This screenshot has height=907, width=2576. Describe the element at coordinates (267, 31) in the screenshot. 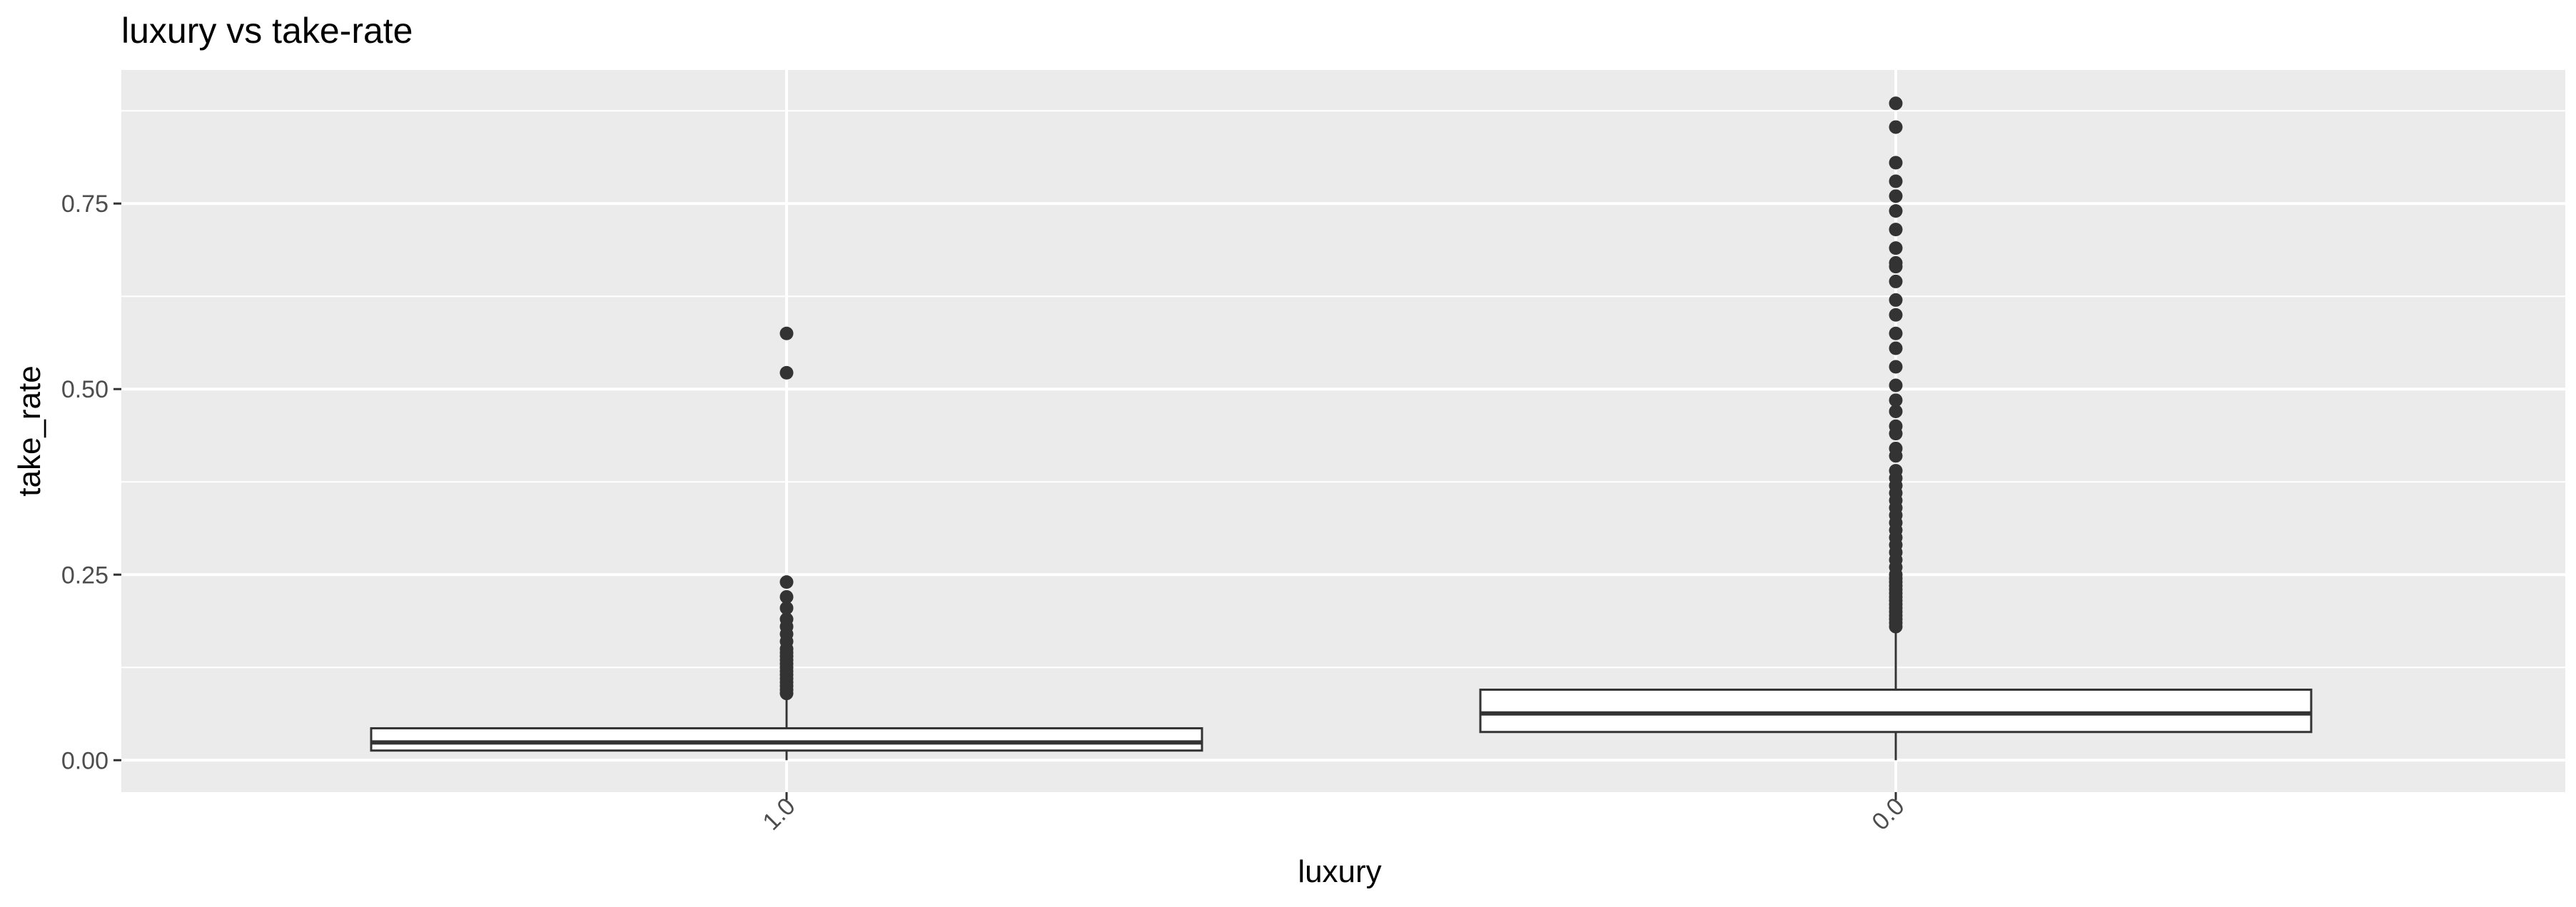

I see `chart-title: luxury vs take-rate` at that location.